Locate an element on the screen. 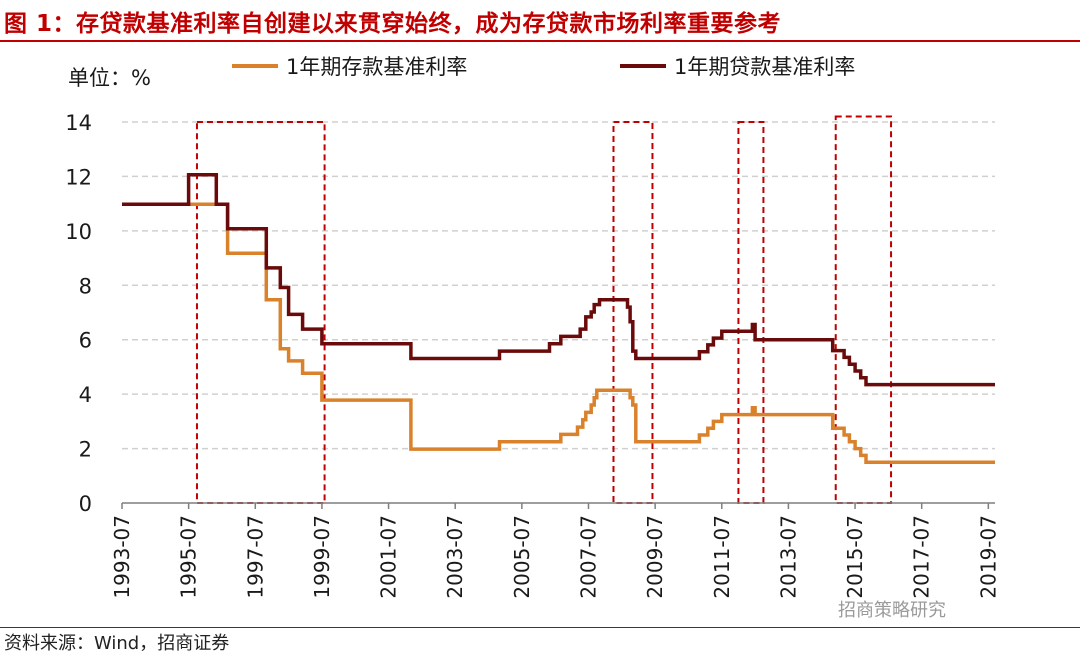 The width and height of the screenshot is (1080, 659). x-tick-label: 2019-07 is located at coordinates (988, 557).